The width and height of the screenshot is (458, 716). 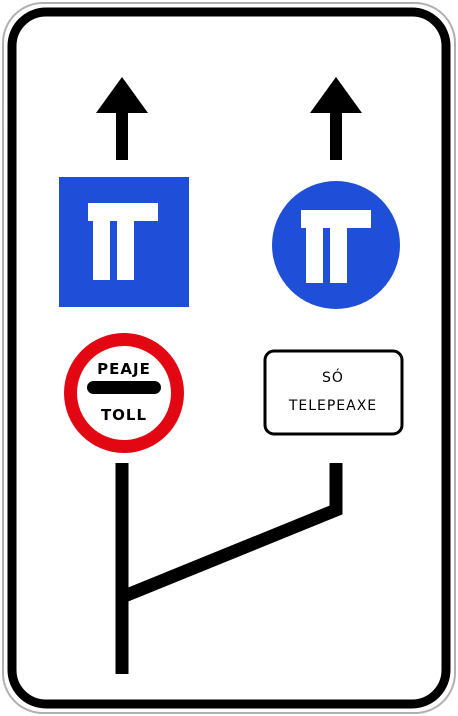 What do you see at coordinates (333, 377) in the screenshot?
I see `plate-line-1: SÓ` at bounding box center [333, 377].